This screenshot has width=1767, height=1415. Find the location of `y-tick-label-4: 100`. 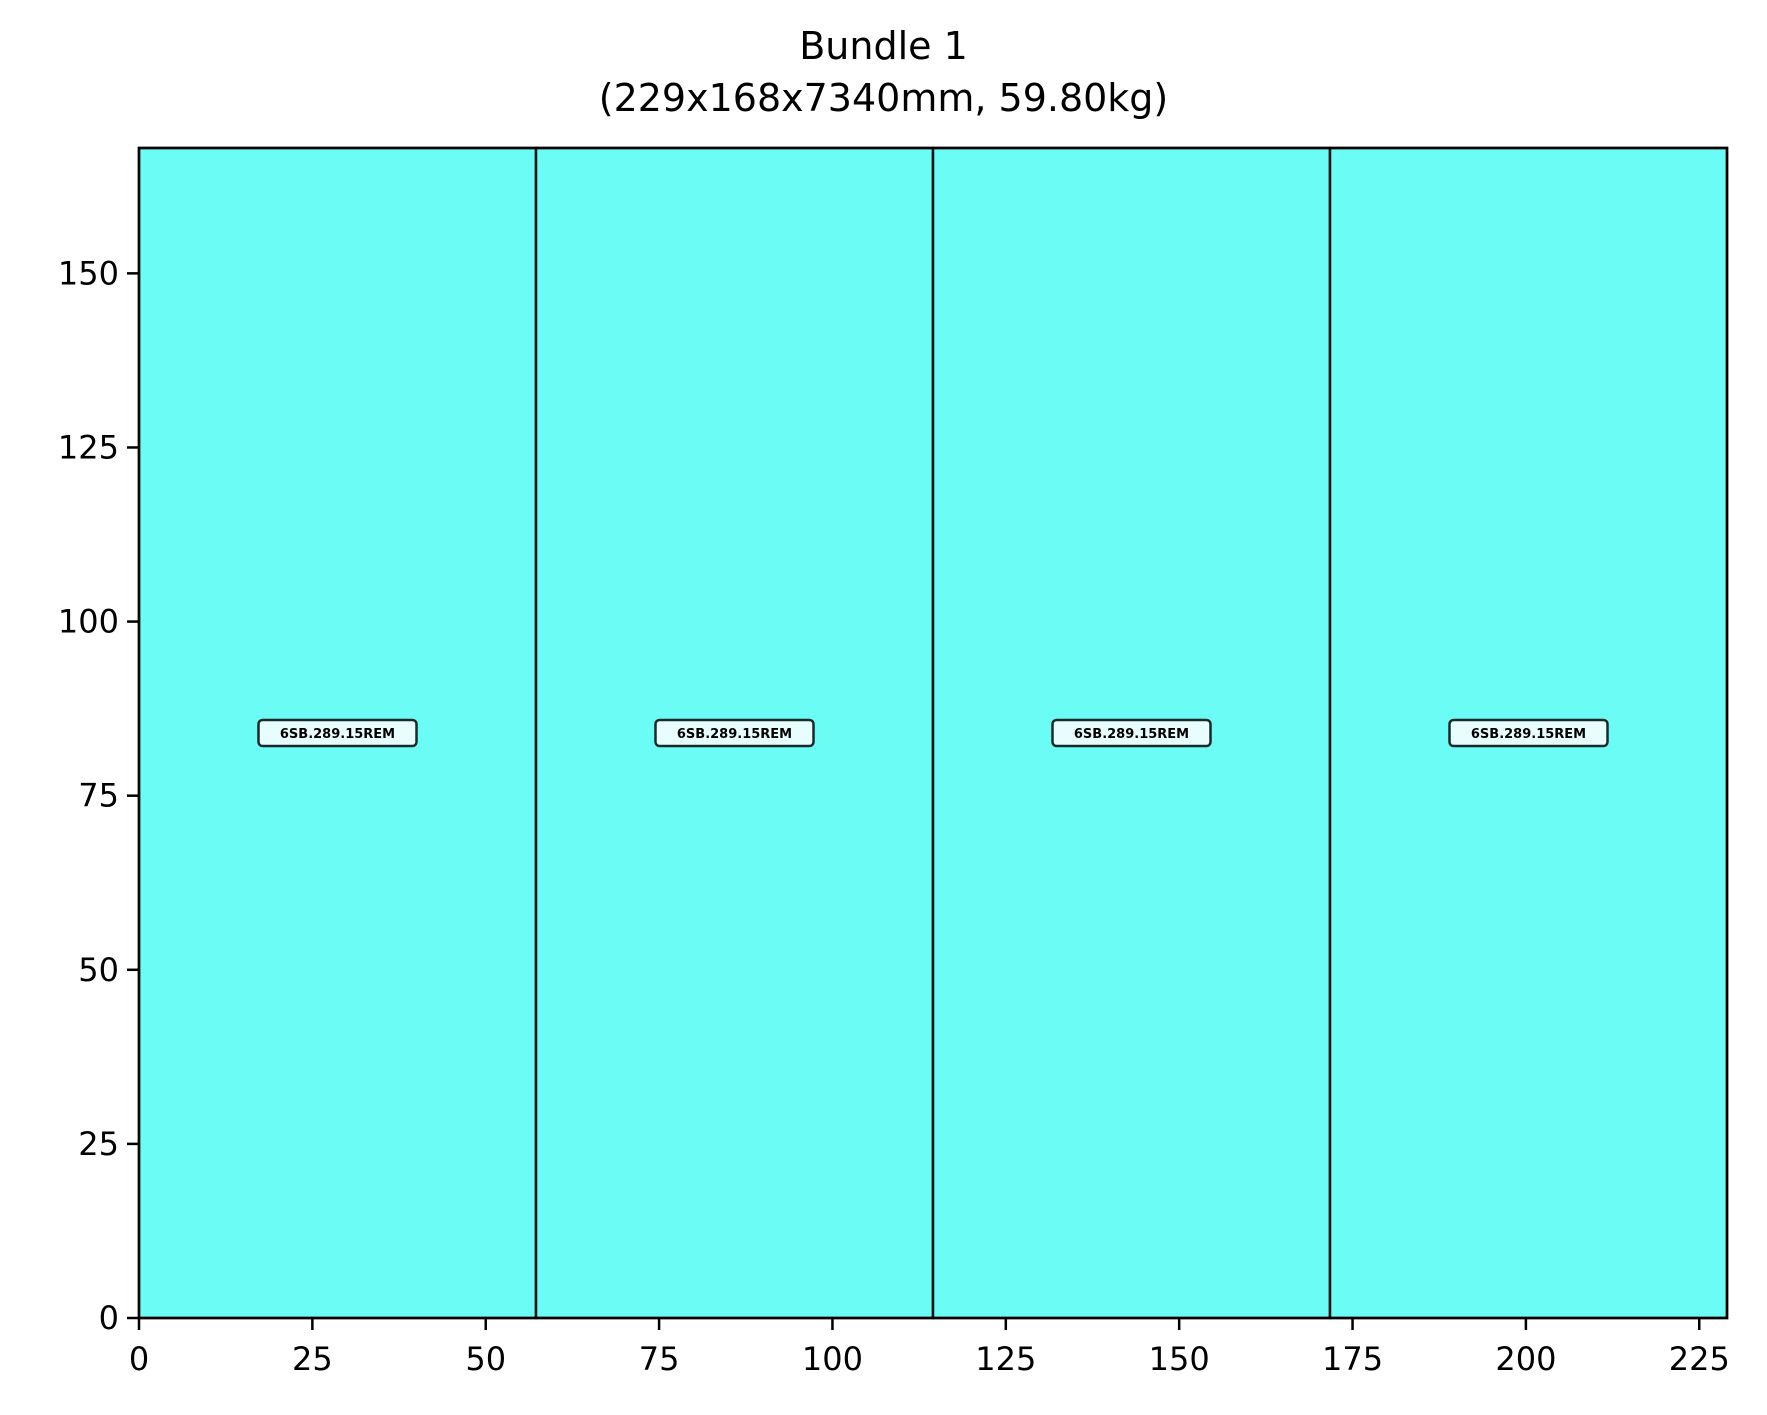

y-tick-label-4: 100 is located at coordinates (88, 622).